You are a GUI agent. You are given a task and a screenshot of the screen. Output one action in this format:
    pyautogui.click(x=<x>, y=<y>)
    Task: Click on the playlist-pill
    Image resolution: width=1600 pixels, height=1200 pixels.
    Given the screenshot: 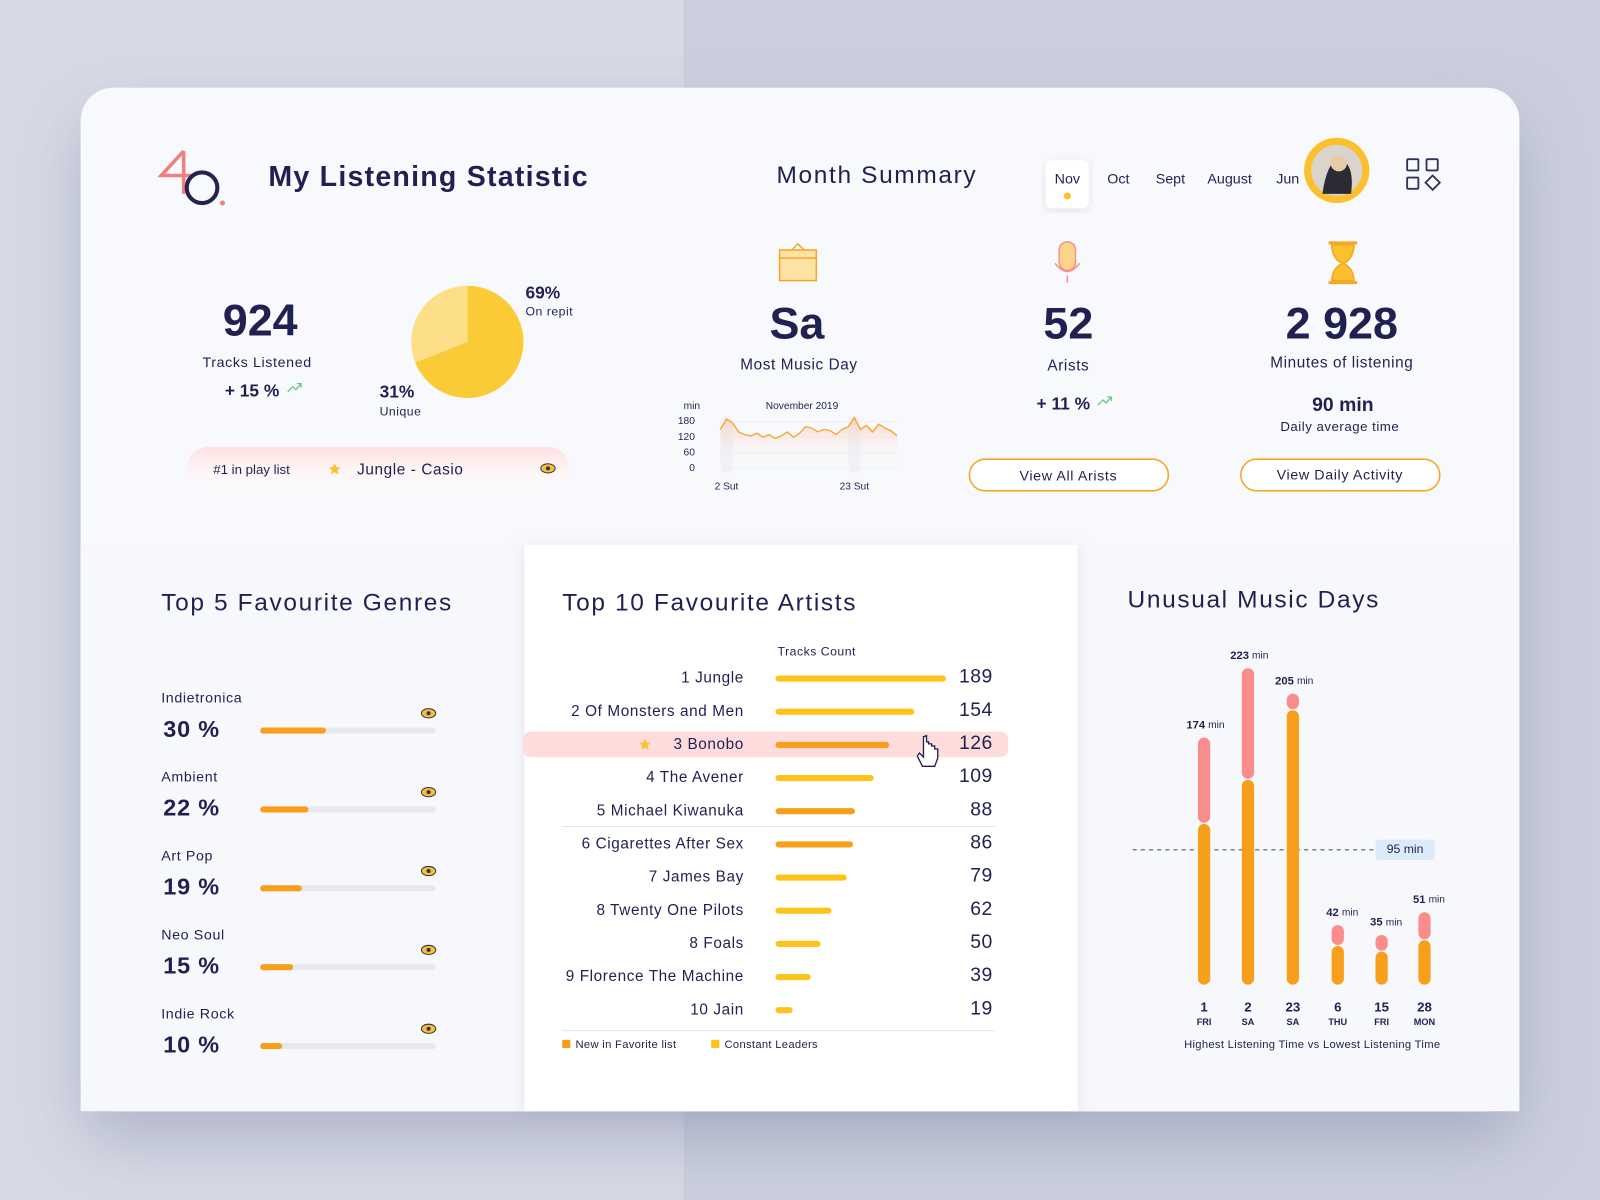 What is the action you would take?
    pyautogui.click(x=378, y=468)
    